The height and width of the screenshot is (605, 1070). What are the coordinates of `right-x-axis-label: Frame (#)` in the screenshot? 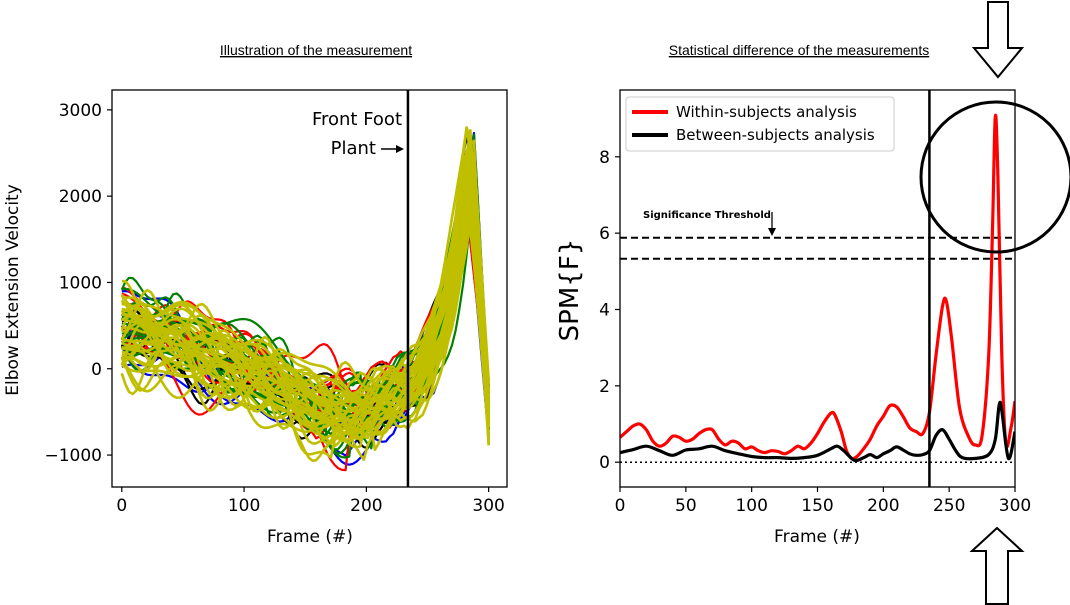 It's located at (817, 537).